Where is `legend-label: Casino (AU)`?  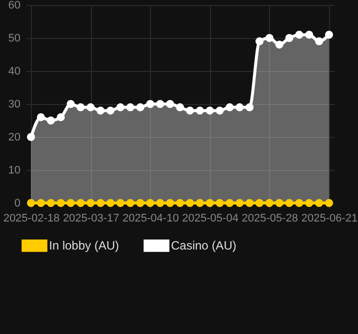 legend-label: Casino (AU) is located at coordinates (203, 245).